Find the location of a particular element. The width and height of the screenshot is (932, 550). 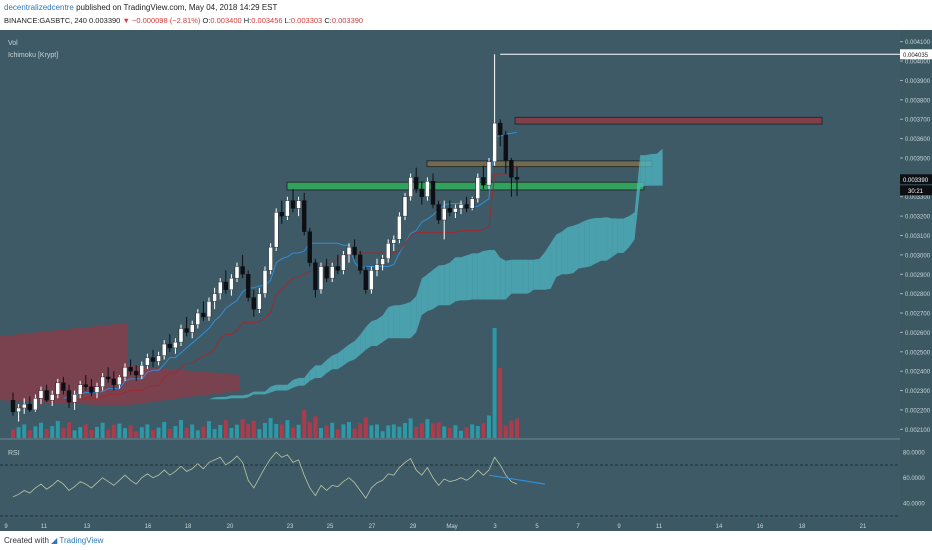

ichimoku-legend: Ichimoku [Krypt] is located at coordinates (33, 55).